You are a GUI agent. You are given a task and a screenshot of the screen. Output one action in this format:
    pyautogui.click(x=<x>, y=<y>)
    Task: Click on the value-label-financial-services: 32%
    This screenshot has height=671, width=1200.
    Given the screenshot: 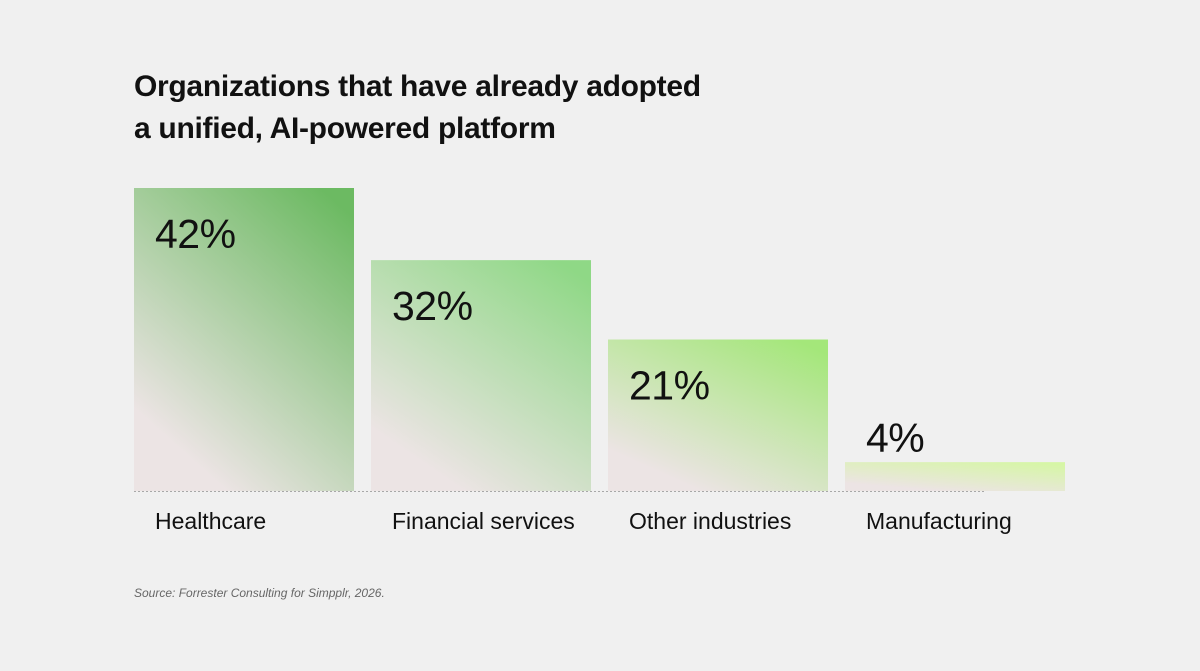 What is the action you would take?
    pyautogui.click(x=432, y=306)
    